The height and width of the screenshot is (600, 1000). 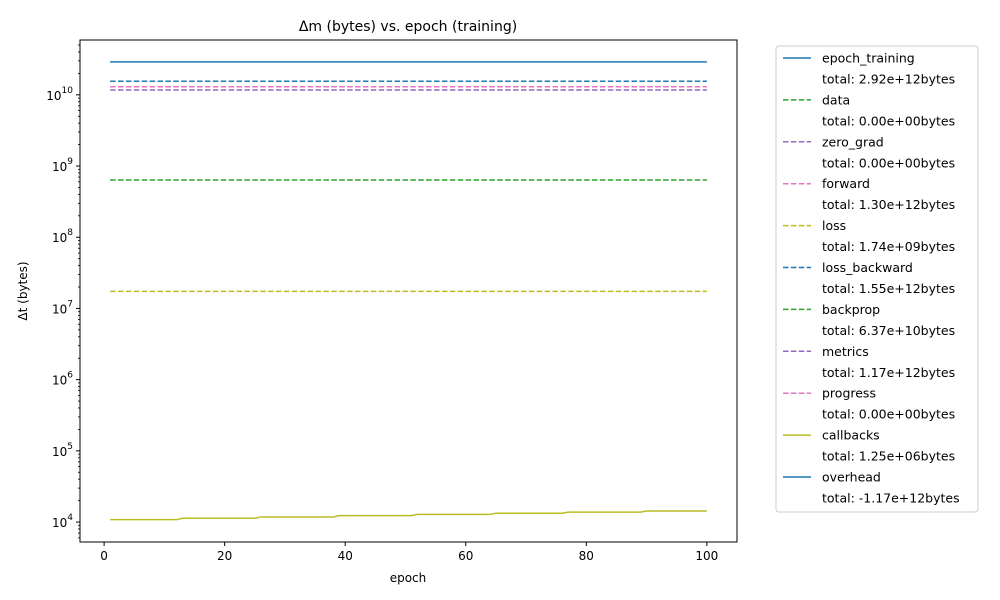 I want to click on legend-label-data: data, so click(x=836, y=99).